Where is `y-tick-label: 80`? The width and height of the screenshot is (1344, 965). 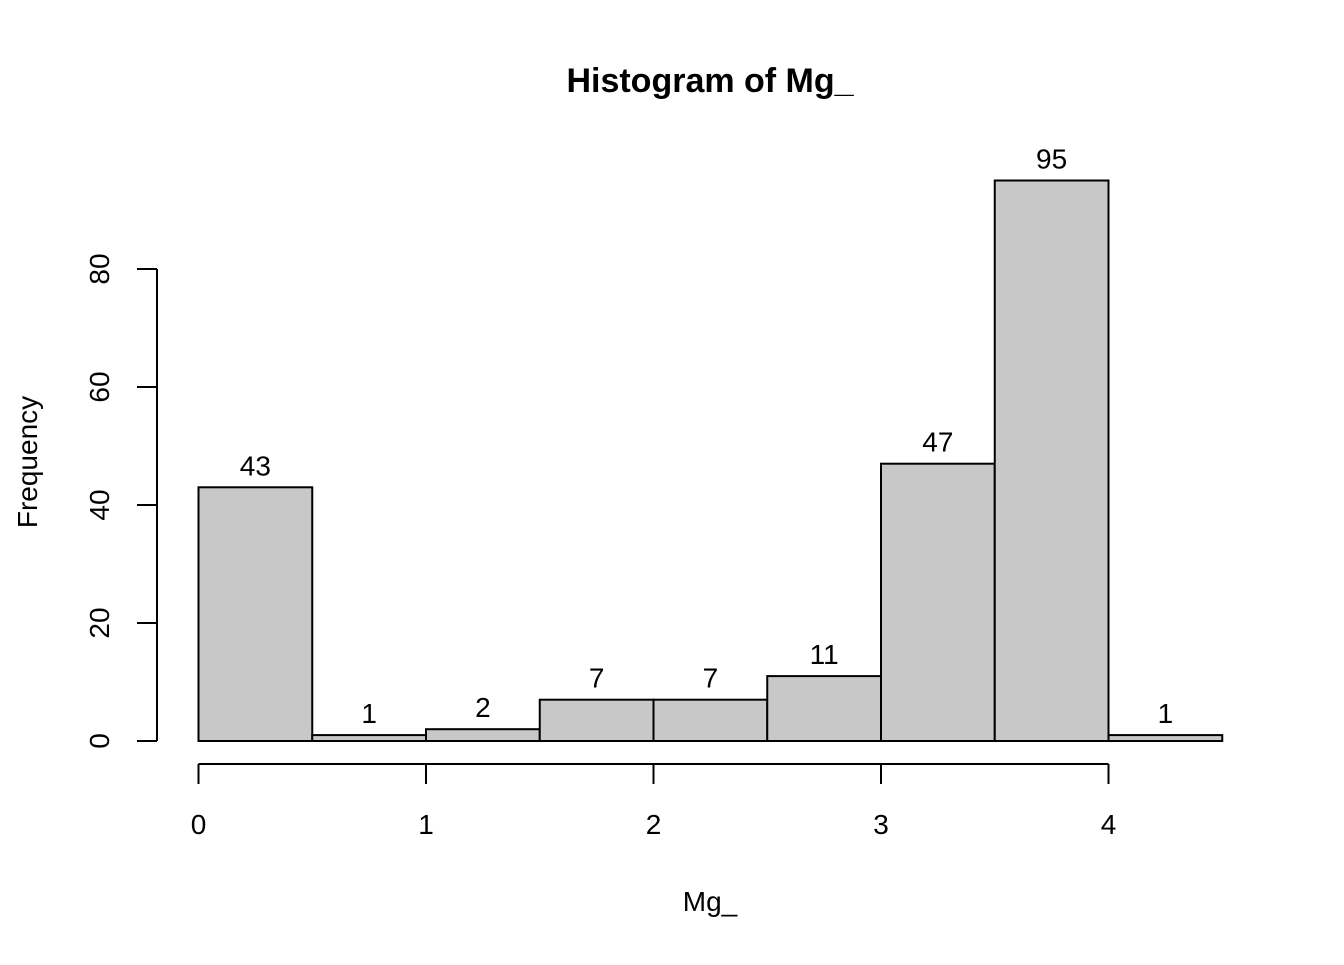
y-tick-label: 80 is located at coordinates (99, 268).